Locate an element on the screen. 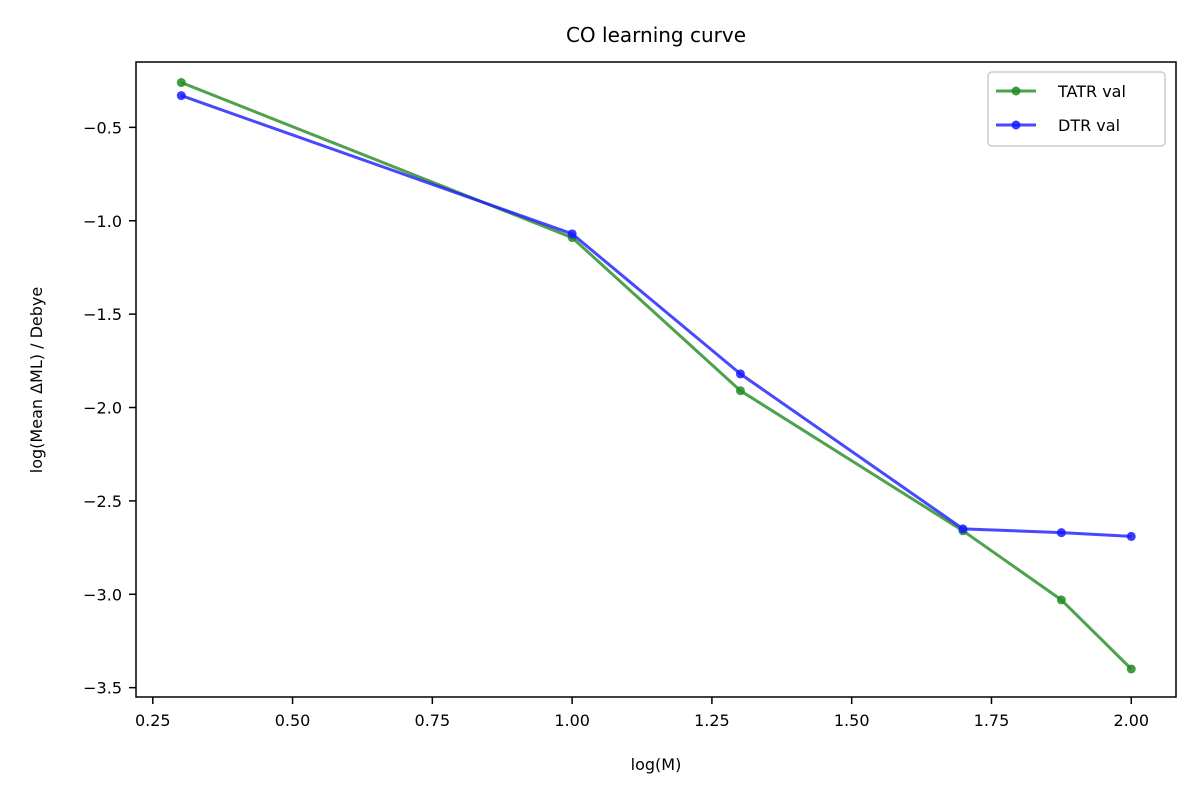 This screenshot has width=1200, height=800. x-tick-label: 0.25 is located at coordinates (153, 720).